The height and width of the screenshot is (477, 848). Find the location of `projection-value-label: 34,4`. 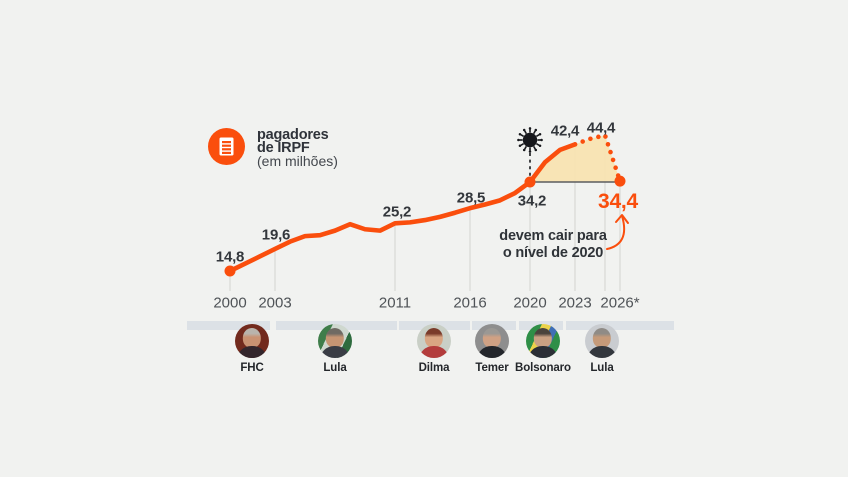

projection-value-label: 34,4 is located at coordinates (618, 201).